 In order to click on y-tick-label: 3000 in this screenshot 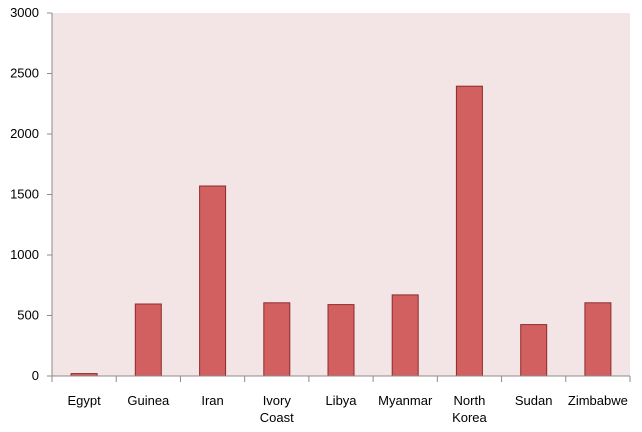, I will do `click(24, 12)`.